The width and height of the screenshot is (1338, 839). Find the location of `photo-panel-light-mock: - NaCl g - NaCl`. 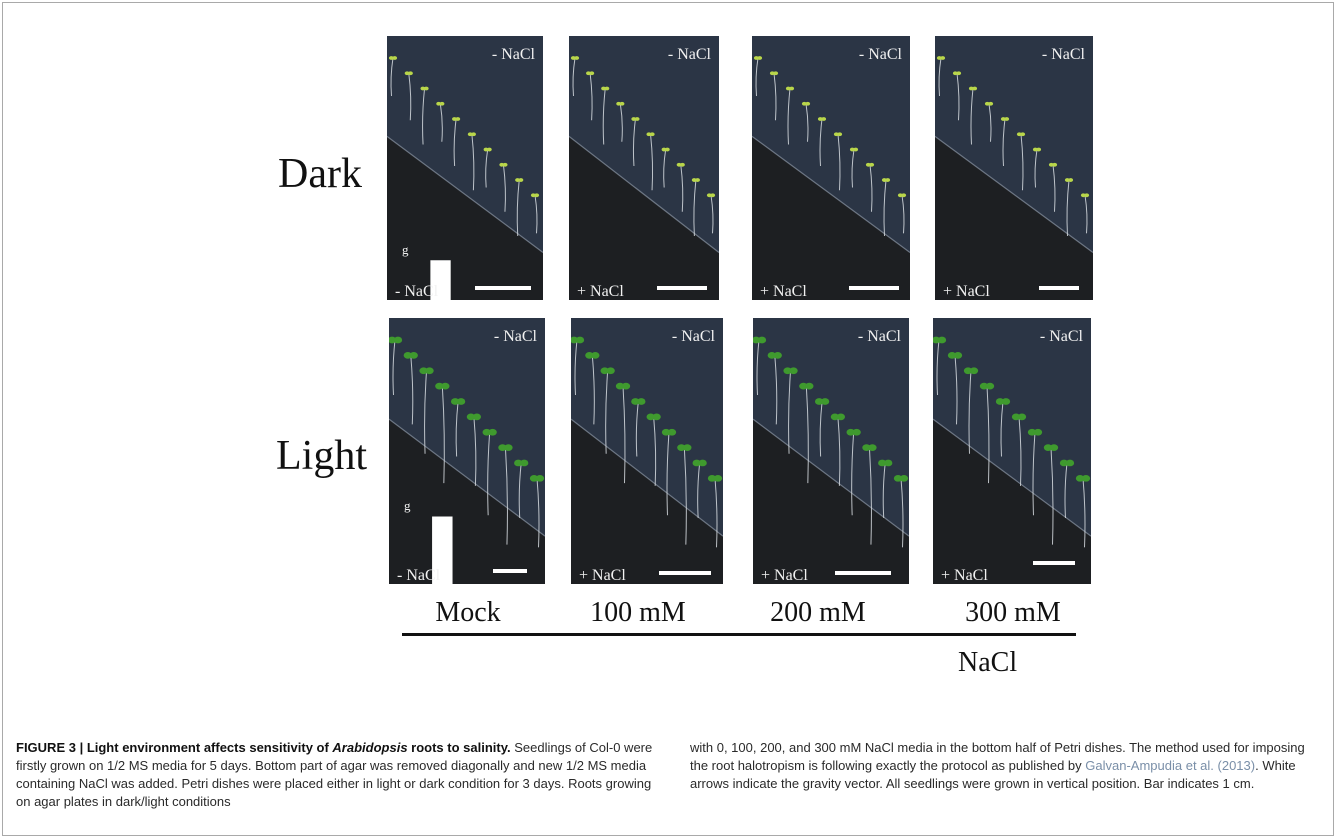

photo-panel-light-mock: - NaCl g - NaCl is located at coordinates (467, 451).